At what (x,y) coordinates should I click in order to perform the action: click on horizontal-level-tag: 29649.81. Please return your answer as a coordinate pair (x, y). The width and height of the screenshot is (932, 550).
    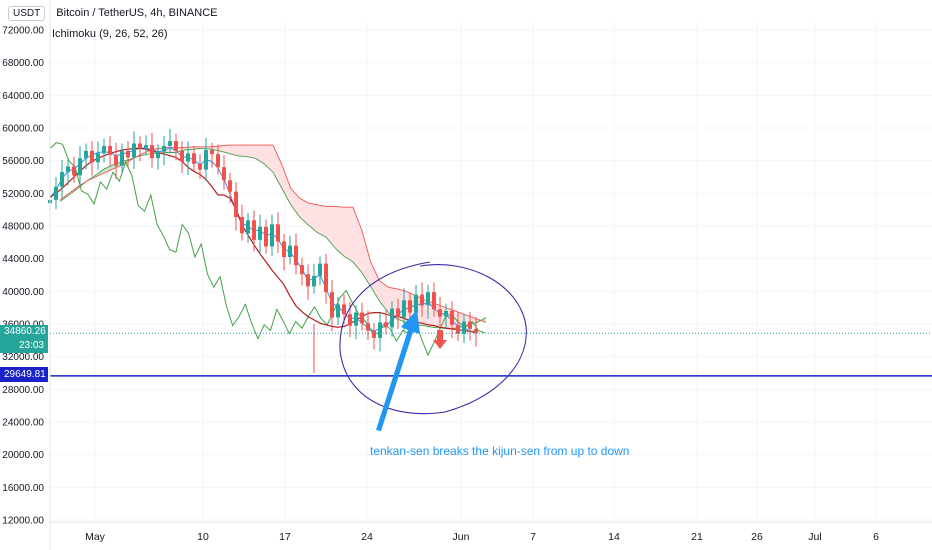
    Looking at the image, I should click on (24, 374).